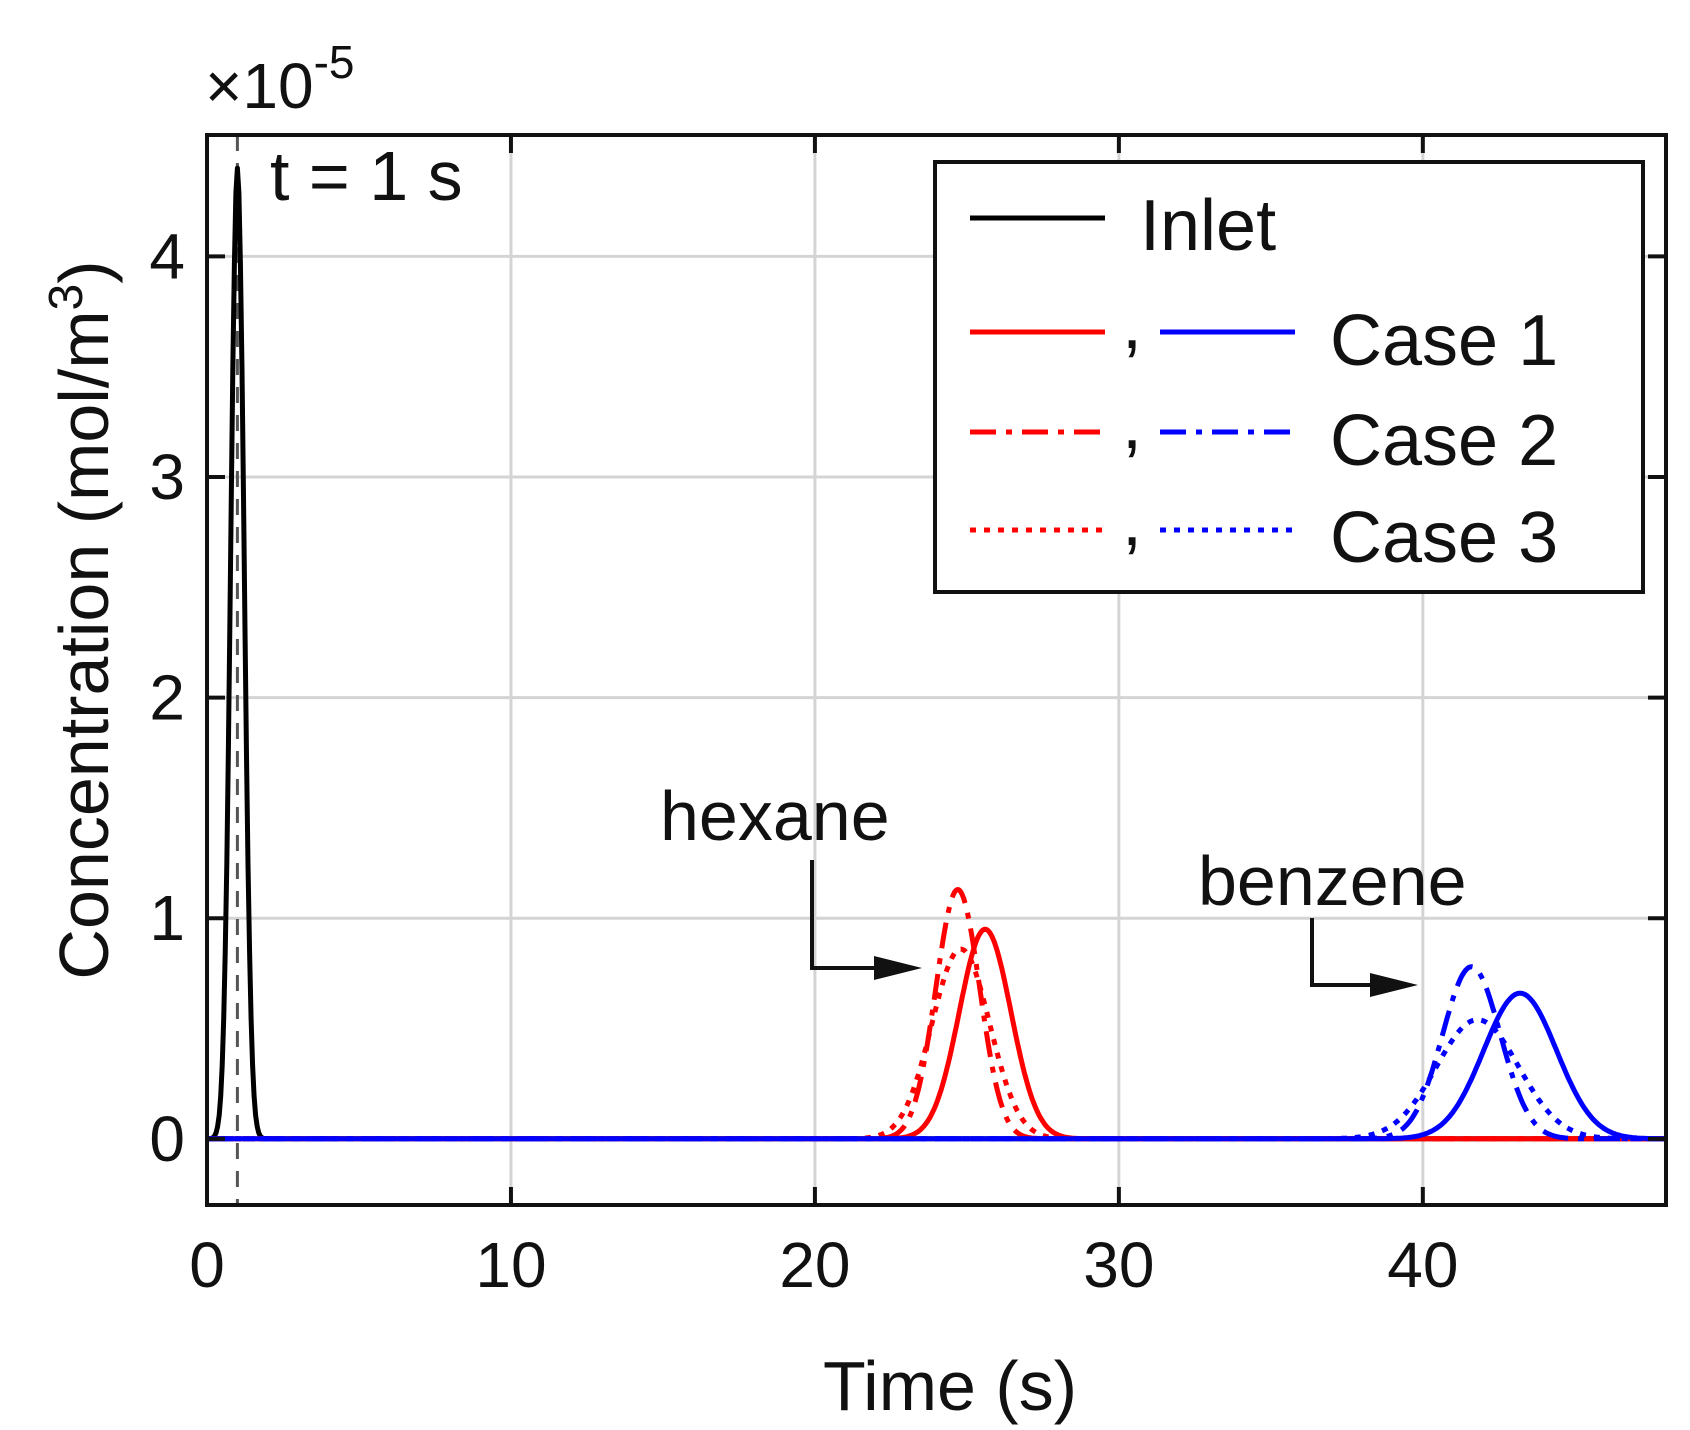 This screenshot has height=1430, width=1690. Describe the element at coordinates (366, 176) in the screenshot. I see `inject-time-annotation: t = 1 s` at that location.